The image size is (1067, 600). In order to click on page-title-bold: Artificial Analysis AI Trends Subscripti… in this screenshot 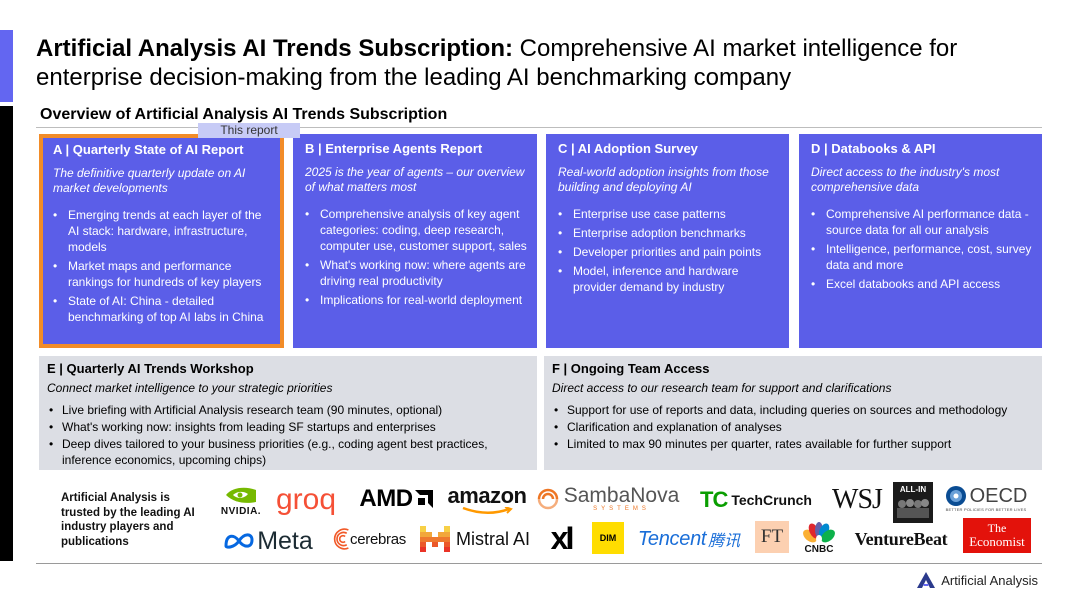, I will do `click(274, 48)`.